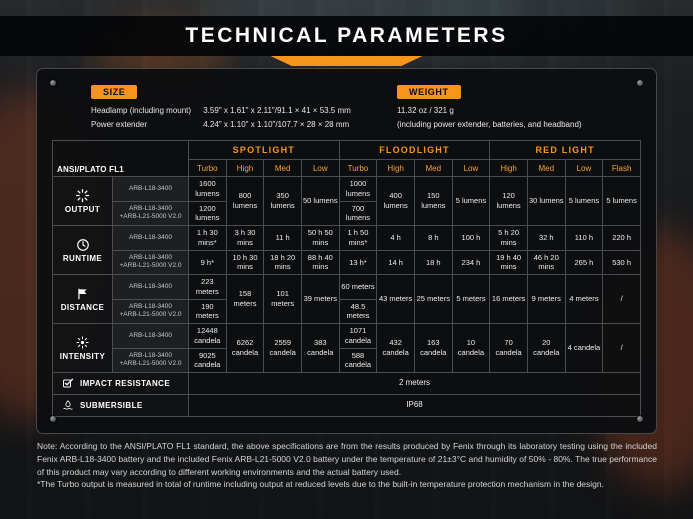 This screenshot has height=519, width=693. What do you see at coordinates (120, 406) in the screenshot?
I see `footer-label-submersible: SUBMERSIBLE` at bounding box center [120, 406].